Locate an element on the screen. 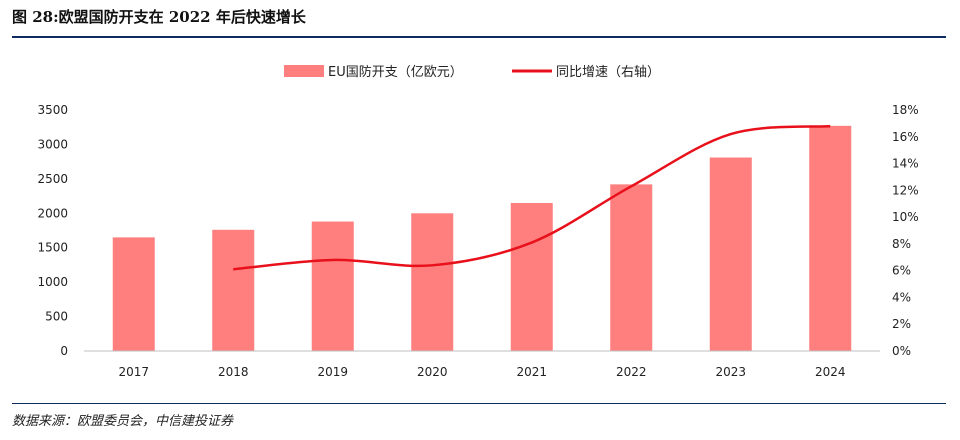 Image resolution: width=960 pixels, height=440 pixels. y-left-tick-label: 0 is located at coordinates (64, 351).